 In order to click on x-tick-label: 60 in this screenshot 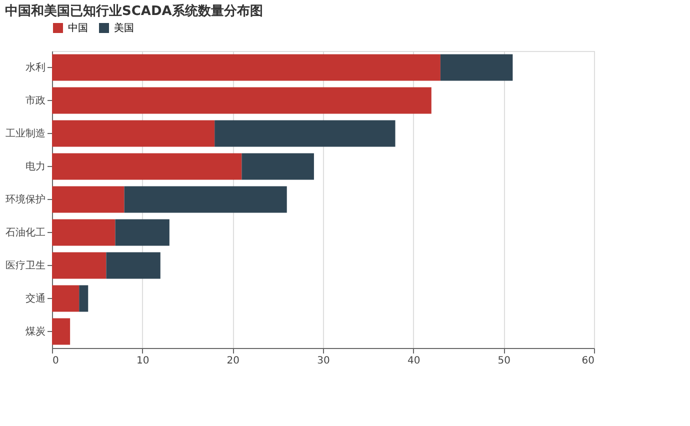, I will do `click(588, 361)`.